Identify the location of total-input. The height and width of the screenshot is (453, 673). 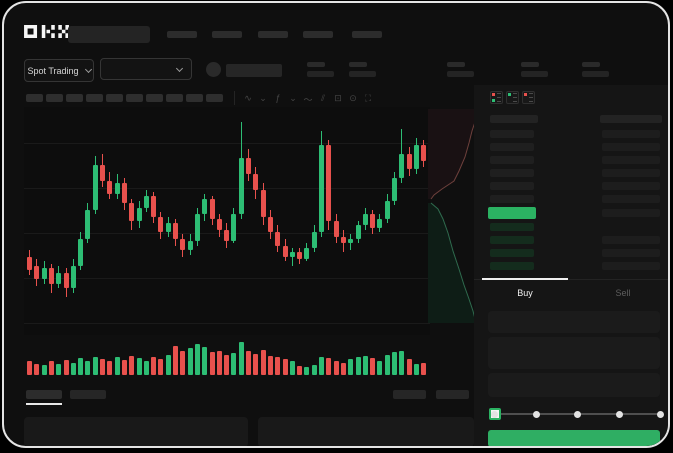
(574, 385).